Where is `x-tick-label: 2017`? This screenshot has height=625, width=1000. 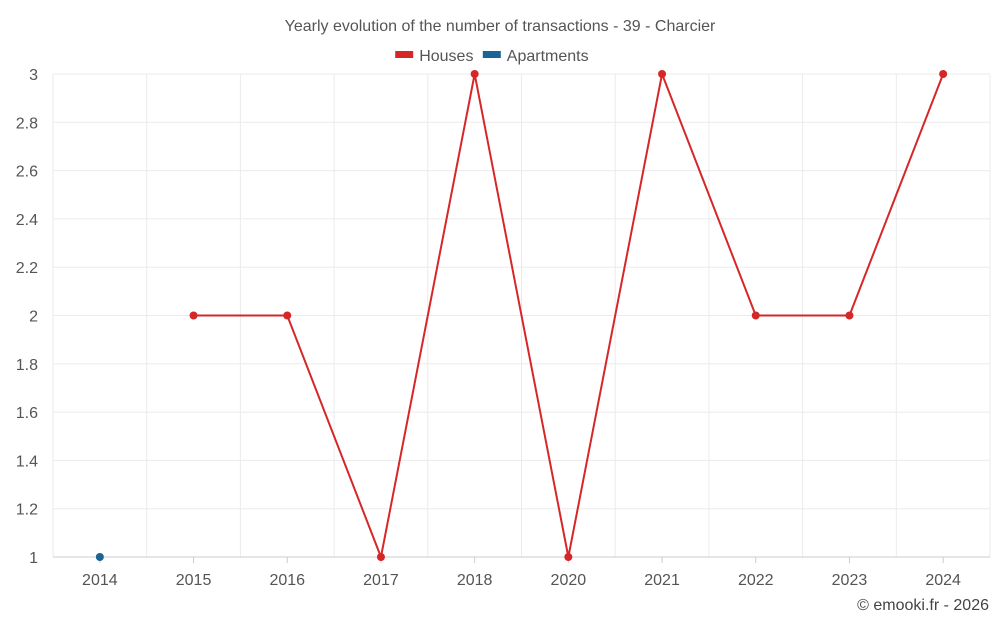 x-tick-label: 2017 is located at coordinates (381, 580).